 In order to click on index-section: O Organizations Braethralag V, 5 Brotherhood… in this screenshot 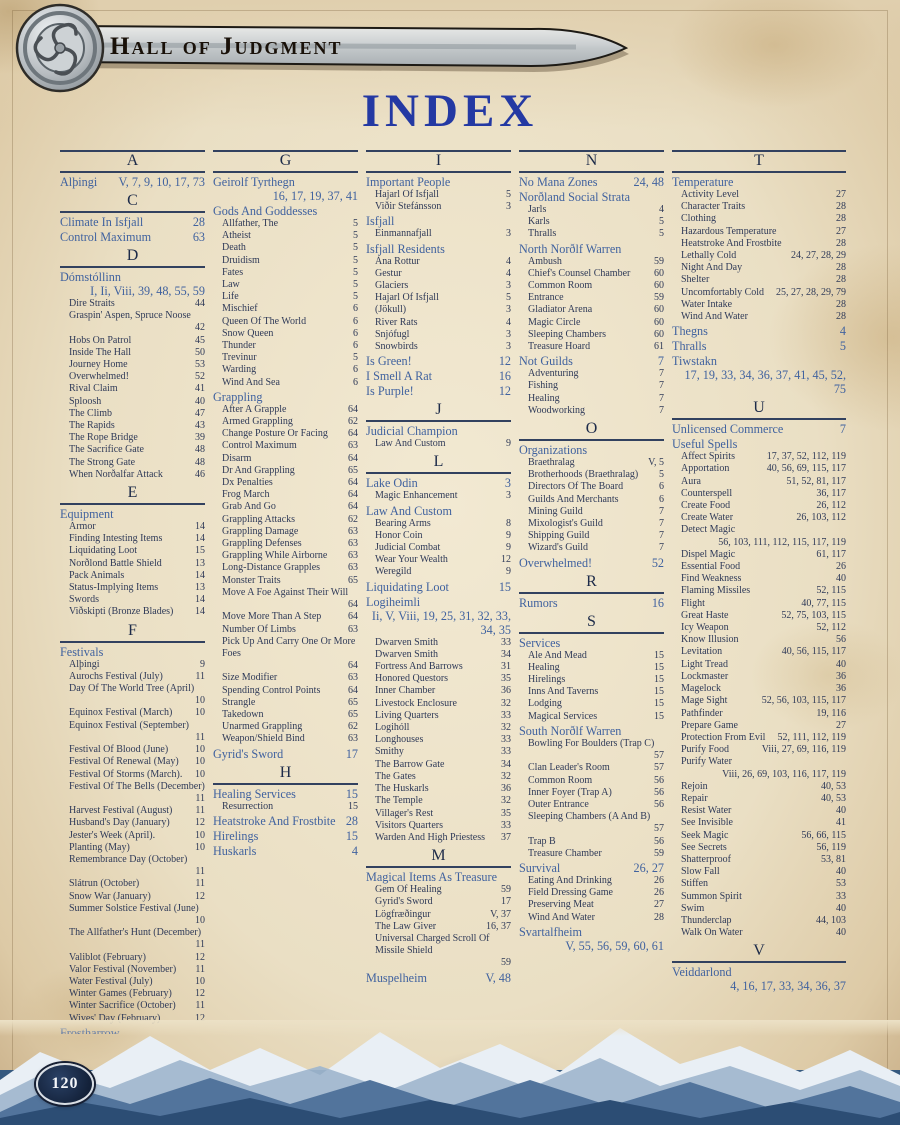, I will do `click(591, 495)`.